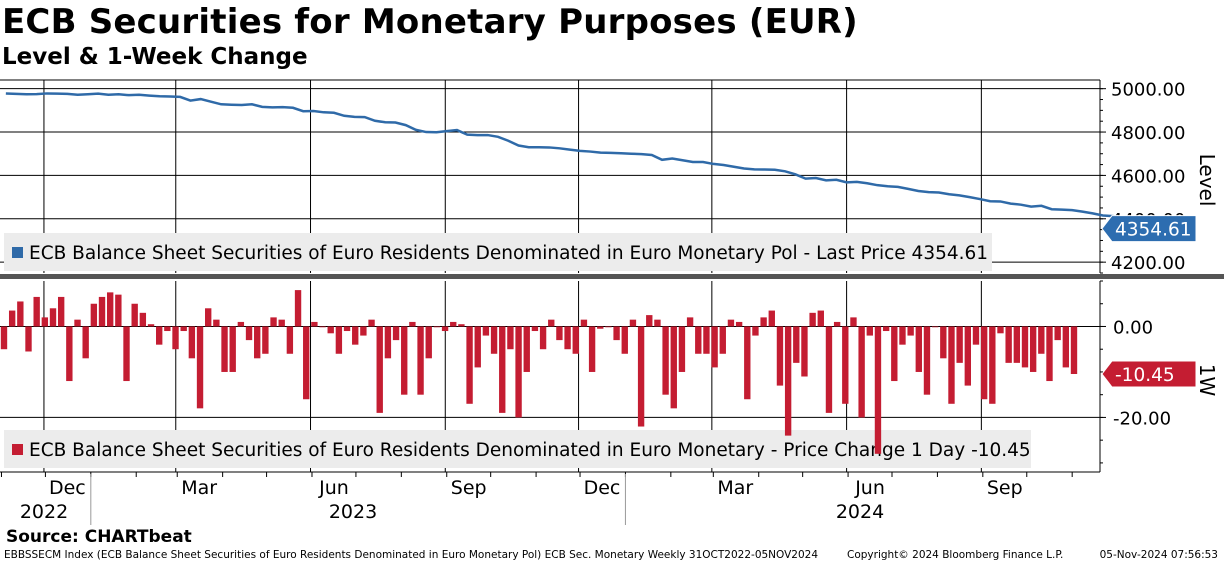 The width and height of the screenshot is (1224, 565). What do you see at coordinates (353, 512) in the screenshot?
I see `x-year-label: 2023` at bounding box center [353, 512].